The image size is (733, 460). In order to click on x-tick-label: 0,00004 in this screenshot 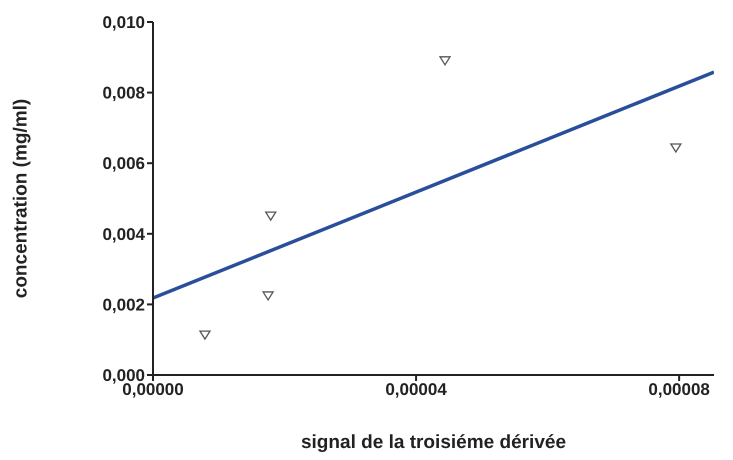, I will do `click(416, 390)`.